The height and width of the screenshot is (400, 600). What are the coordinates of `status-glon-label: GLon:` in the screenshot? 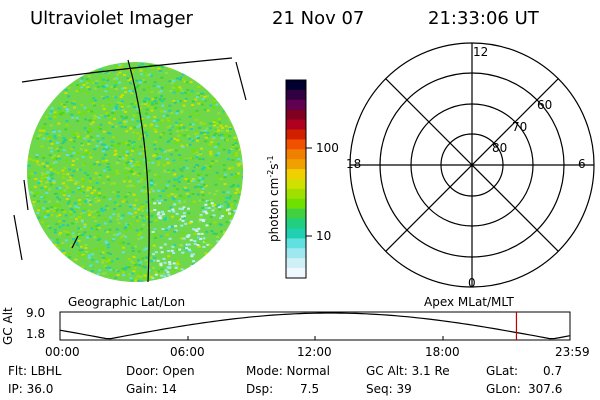 It's located at (503, 389).